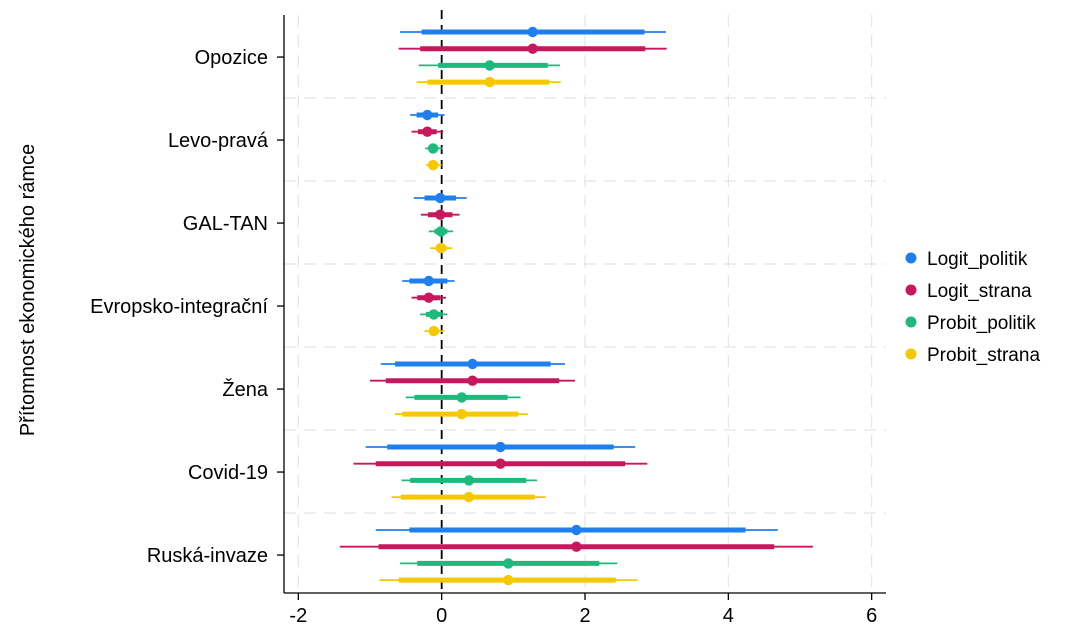 The image size is (1072, 635). Describe the element at coordinates (983, 355) in the screenshot. I see `legend-label: Probit_strana` at that location.